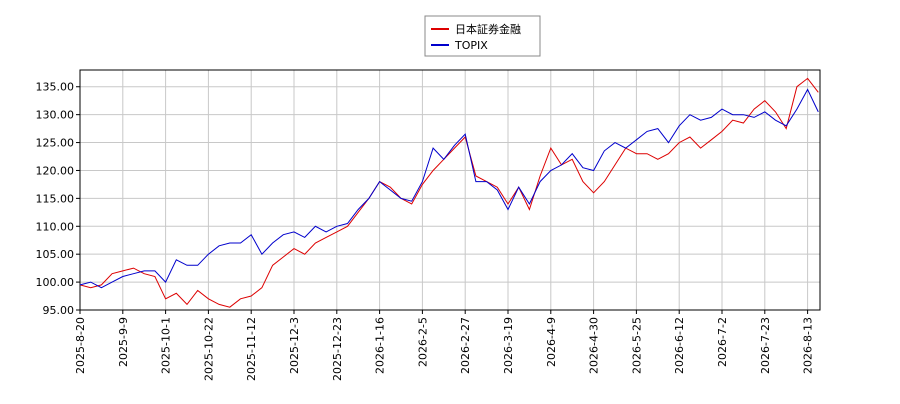 The height and width of the screenshot is (404, 900). What do you see at coordinates (59, 310) in the screenshot?
I see `y-tick-label: 95.00` at bounding box center [59, 310].